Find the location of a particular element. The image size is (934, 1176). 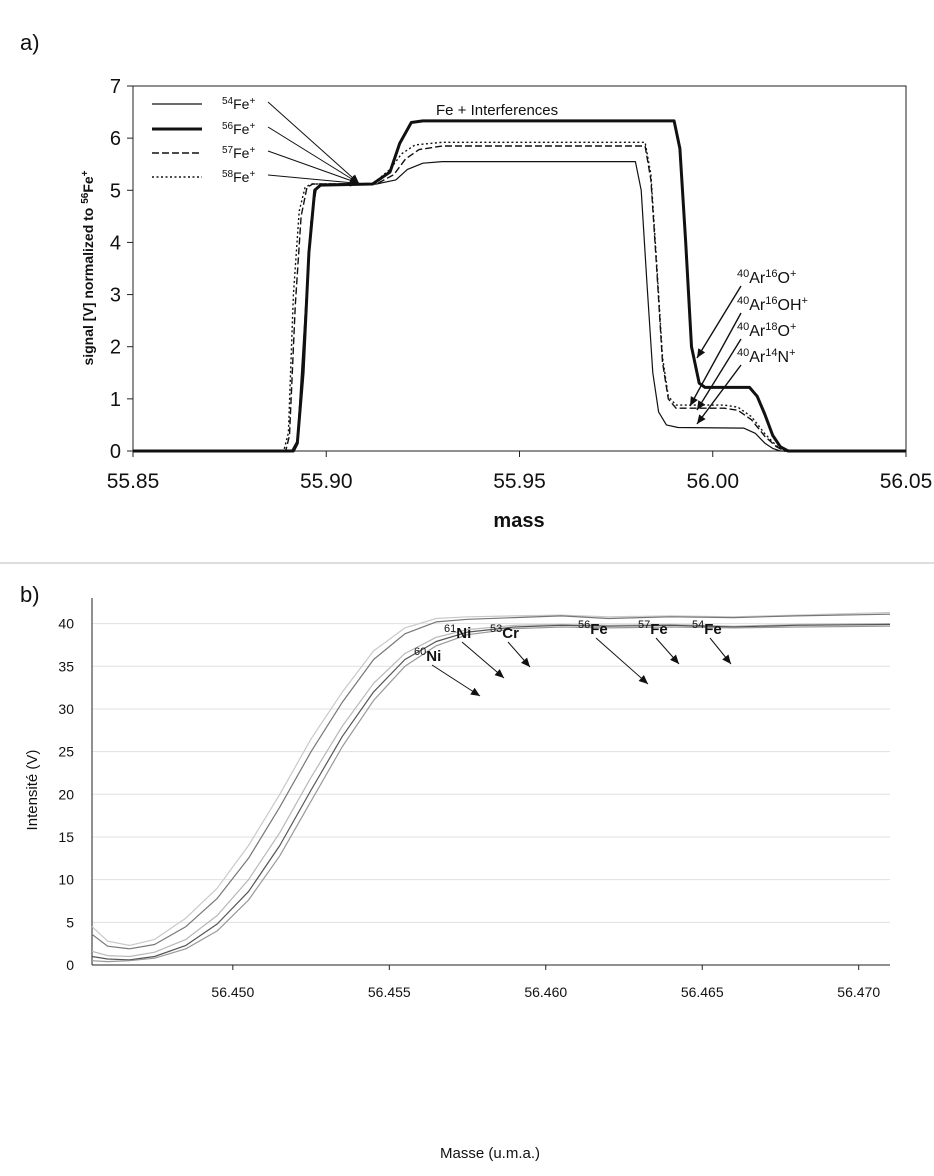

isotope-label-57fe: 57Fe is located at coordinates (653, 628).